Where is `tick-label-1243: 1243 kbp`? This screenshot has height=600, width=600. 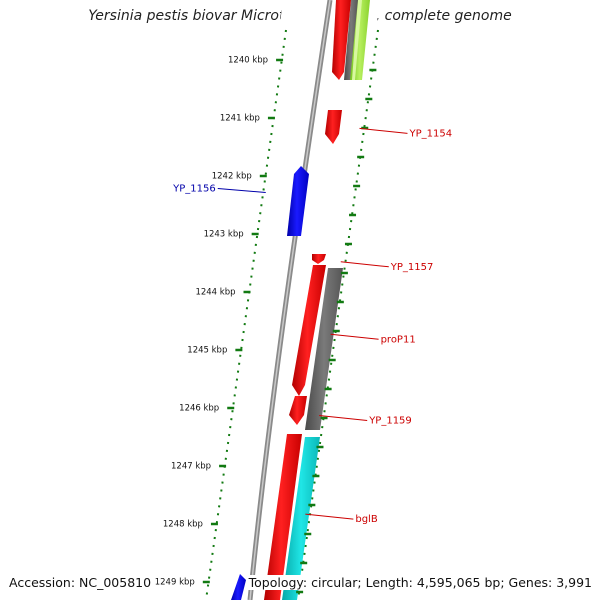 tick-label-1243: 1243 kbp is located at coordinates (224, 235).